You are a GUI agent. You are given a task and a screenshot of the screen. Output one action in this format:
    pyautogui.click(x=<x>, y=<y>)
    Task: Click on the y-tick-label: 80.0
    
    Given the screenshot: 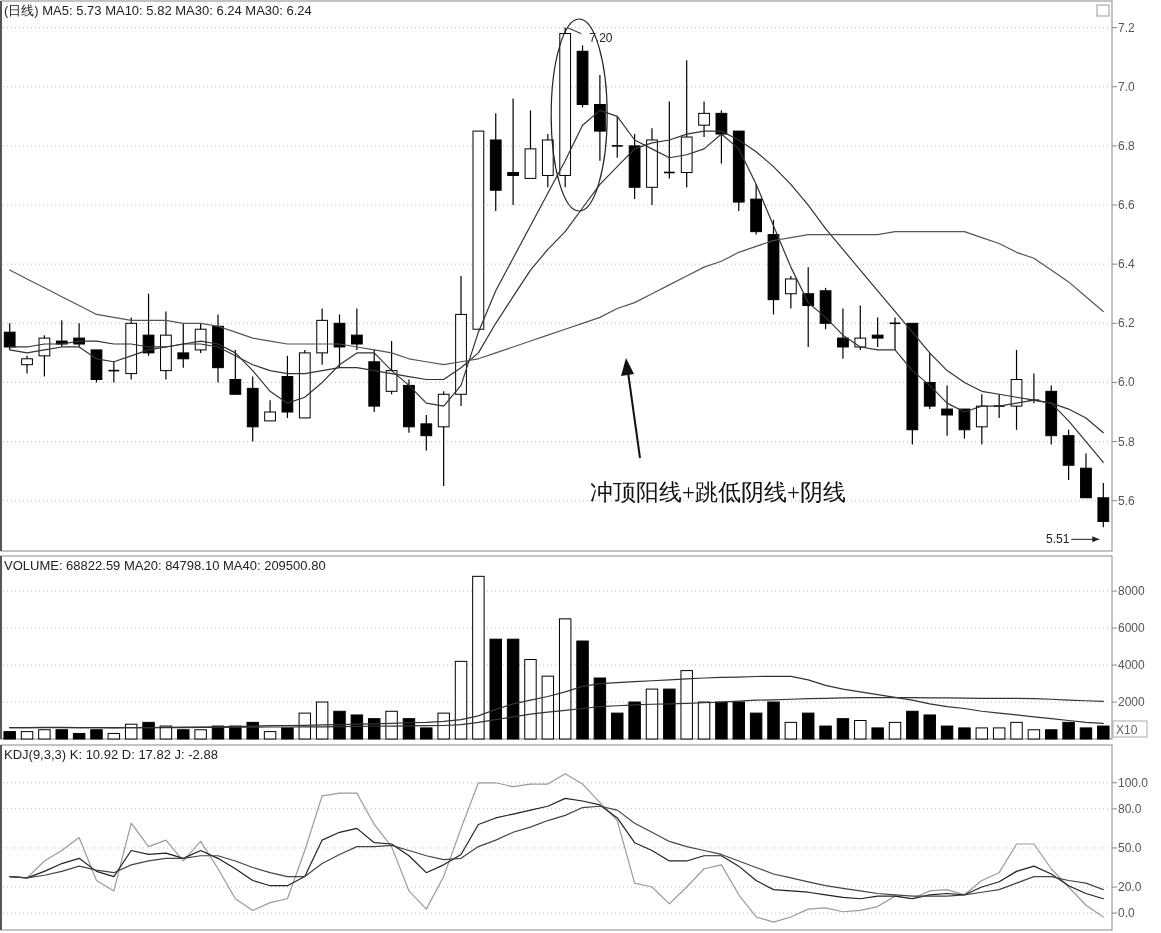 What is the action you would take?
    pyautogui.click(x=1130, y=808)
    